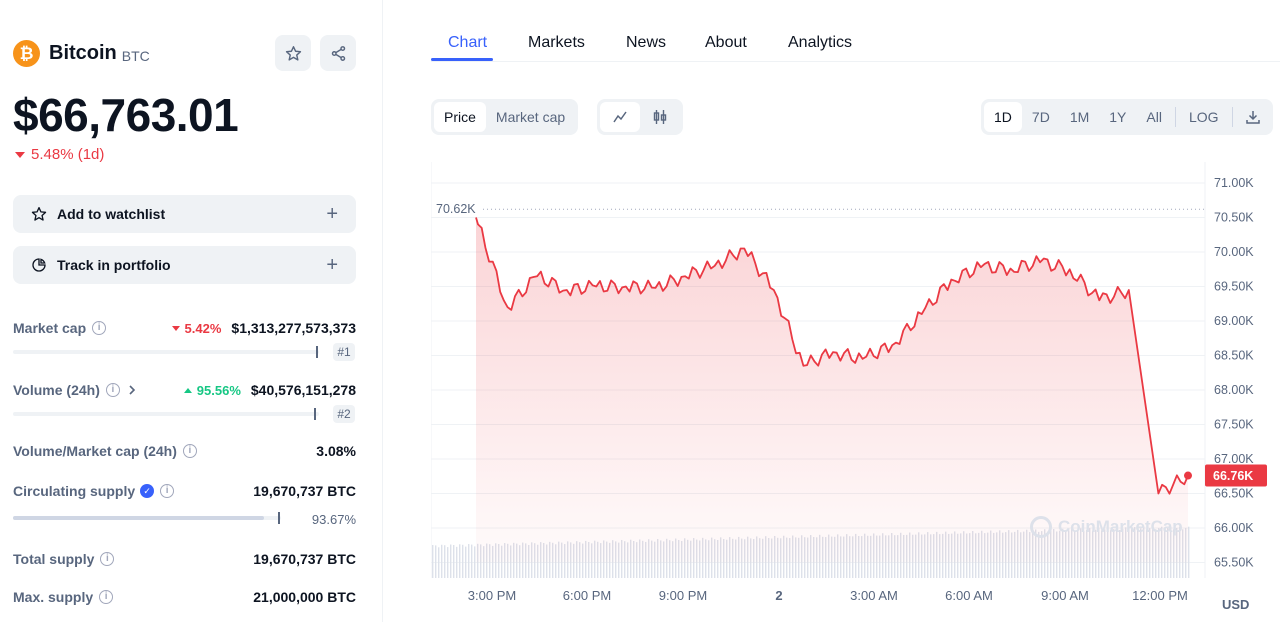 This screenshot has width=1280, height=622. Describe the element at coordinates (1234, 252) in the screenshot. I see `y-tick-label: 70.00K` at that location.